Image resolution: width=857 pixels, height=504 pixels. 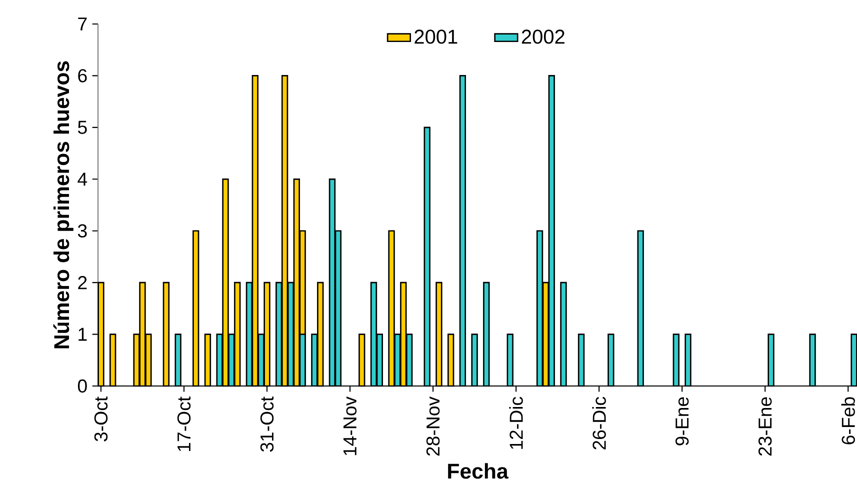 I want to click on y-tick-label: 3, so click(x=82, y=231).